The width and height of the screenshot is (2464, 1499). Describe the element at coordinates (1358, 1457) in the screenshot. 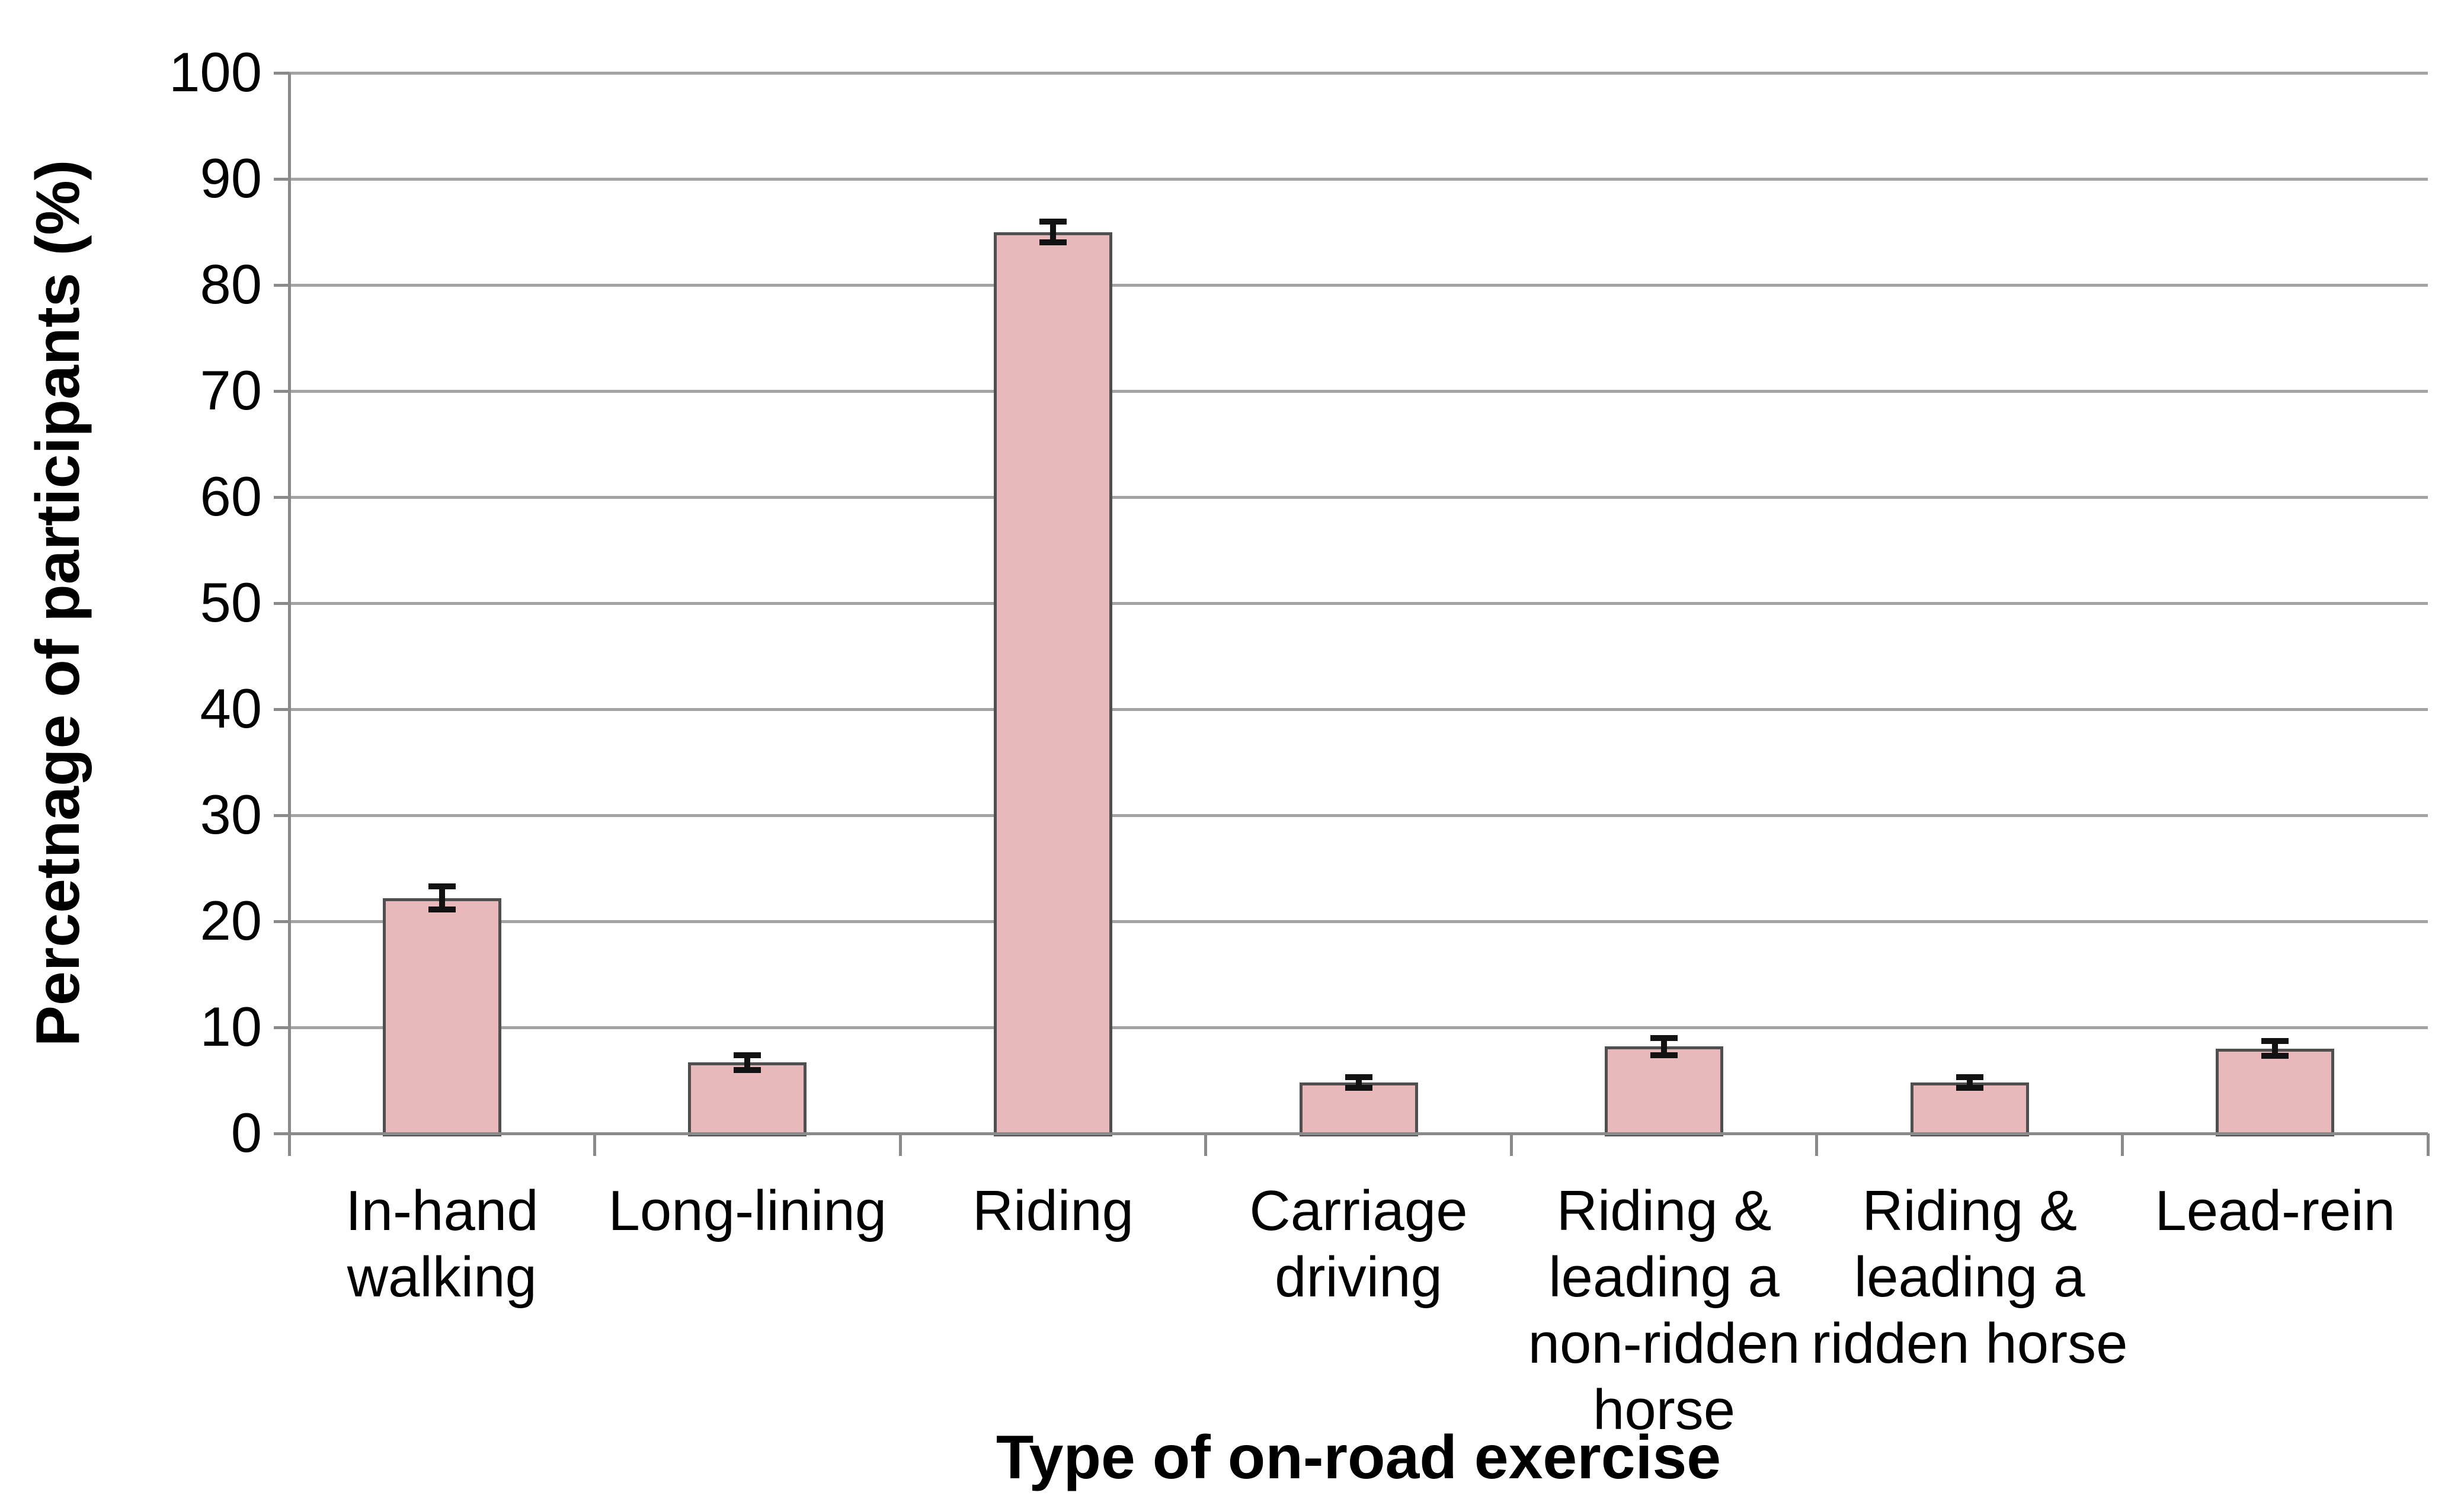

I see `x-axis-title: Type of on-road exercise` at that location.